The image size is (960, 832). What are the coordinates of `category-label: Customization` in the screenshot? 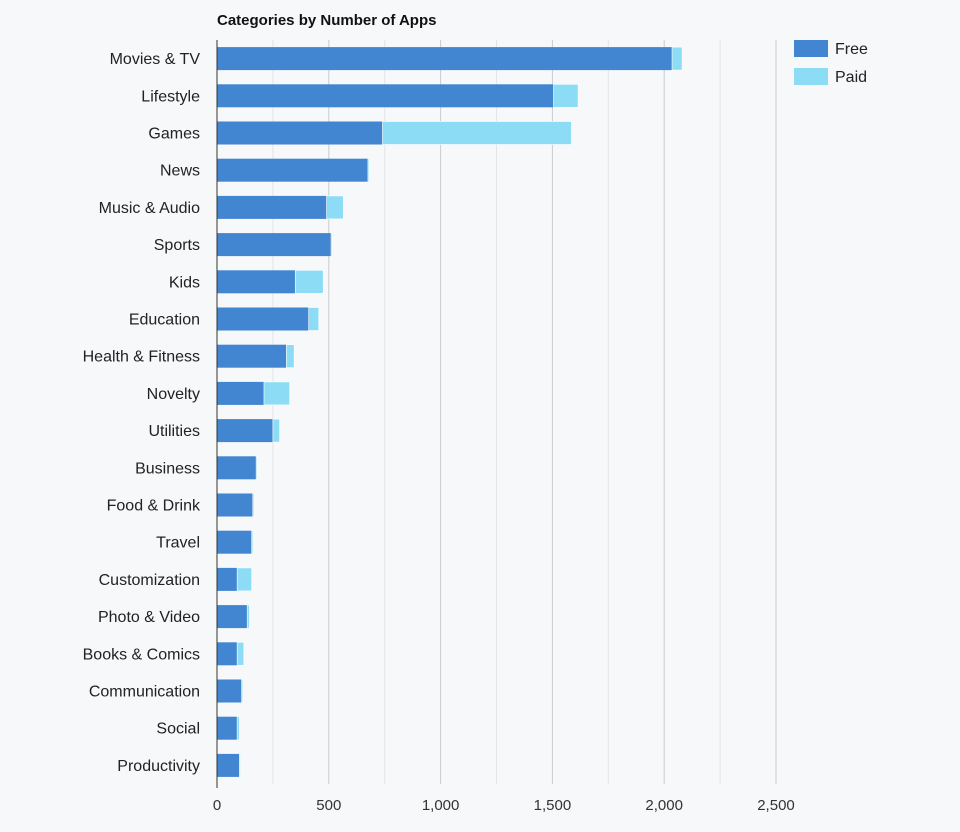 It's located at (149, 580).